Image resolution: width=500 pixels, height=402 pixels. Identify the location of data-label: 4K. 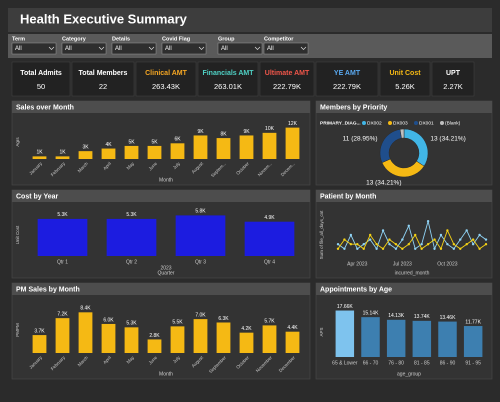
(108, 145).